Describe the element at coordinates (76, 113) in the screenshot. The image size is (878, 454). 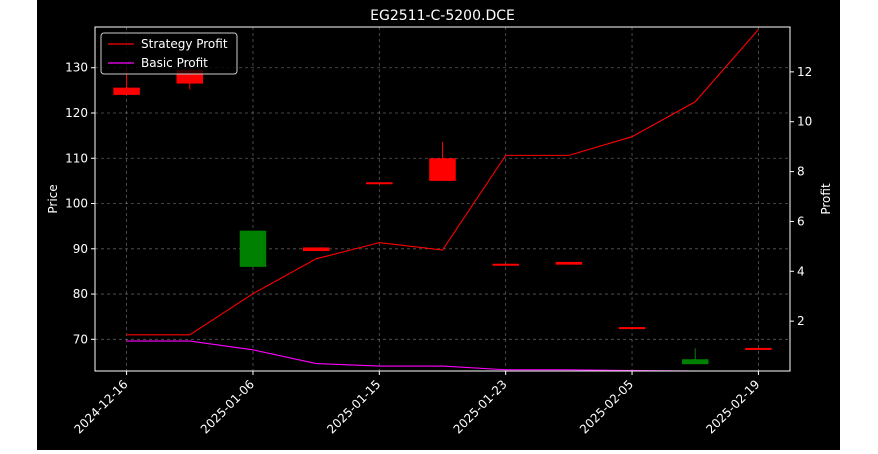
I see `left-tick-label: 120` at that location.